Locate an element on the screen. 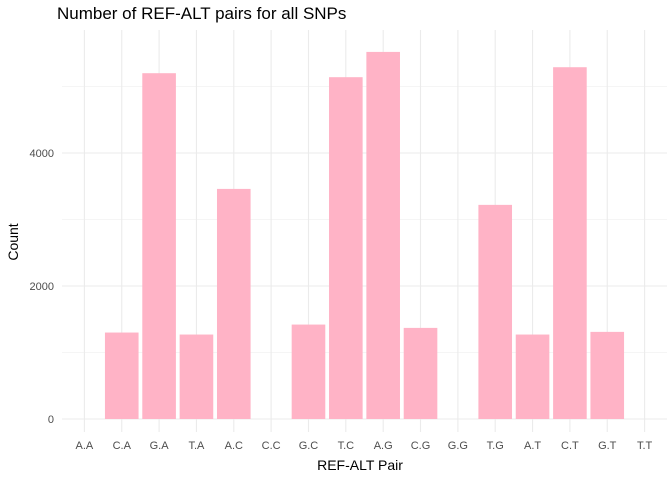  x-tick-label: A.G is located at coordinates (383, 446).